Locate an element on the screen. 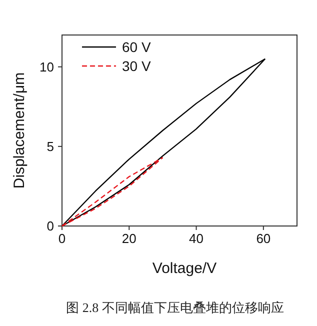  x-axis-title: Voltage/V is located at coordinates (184, 268).